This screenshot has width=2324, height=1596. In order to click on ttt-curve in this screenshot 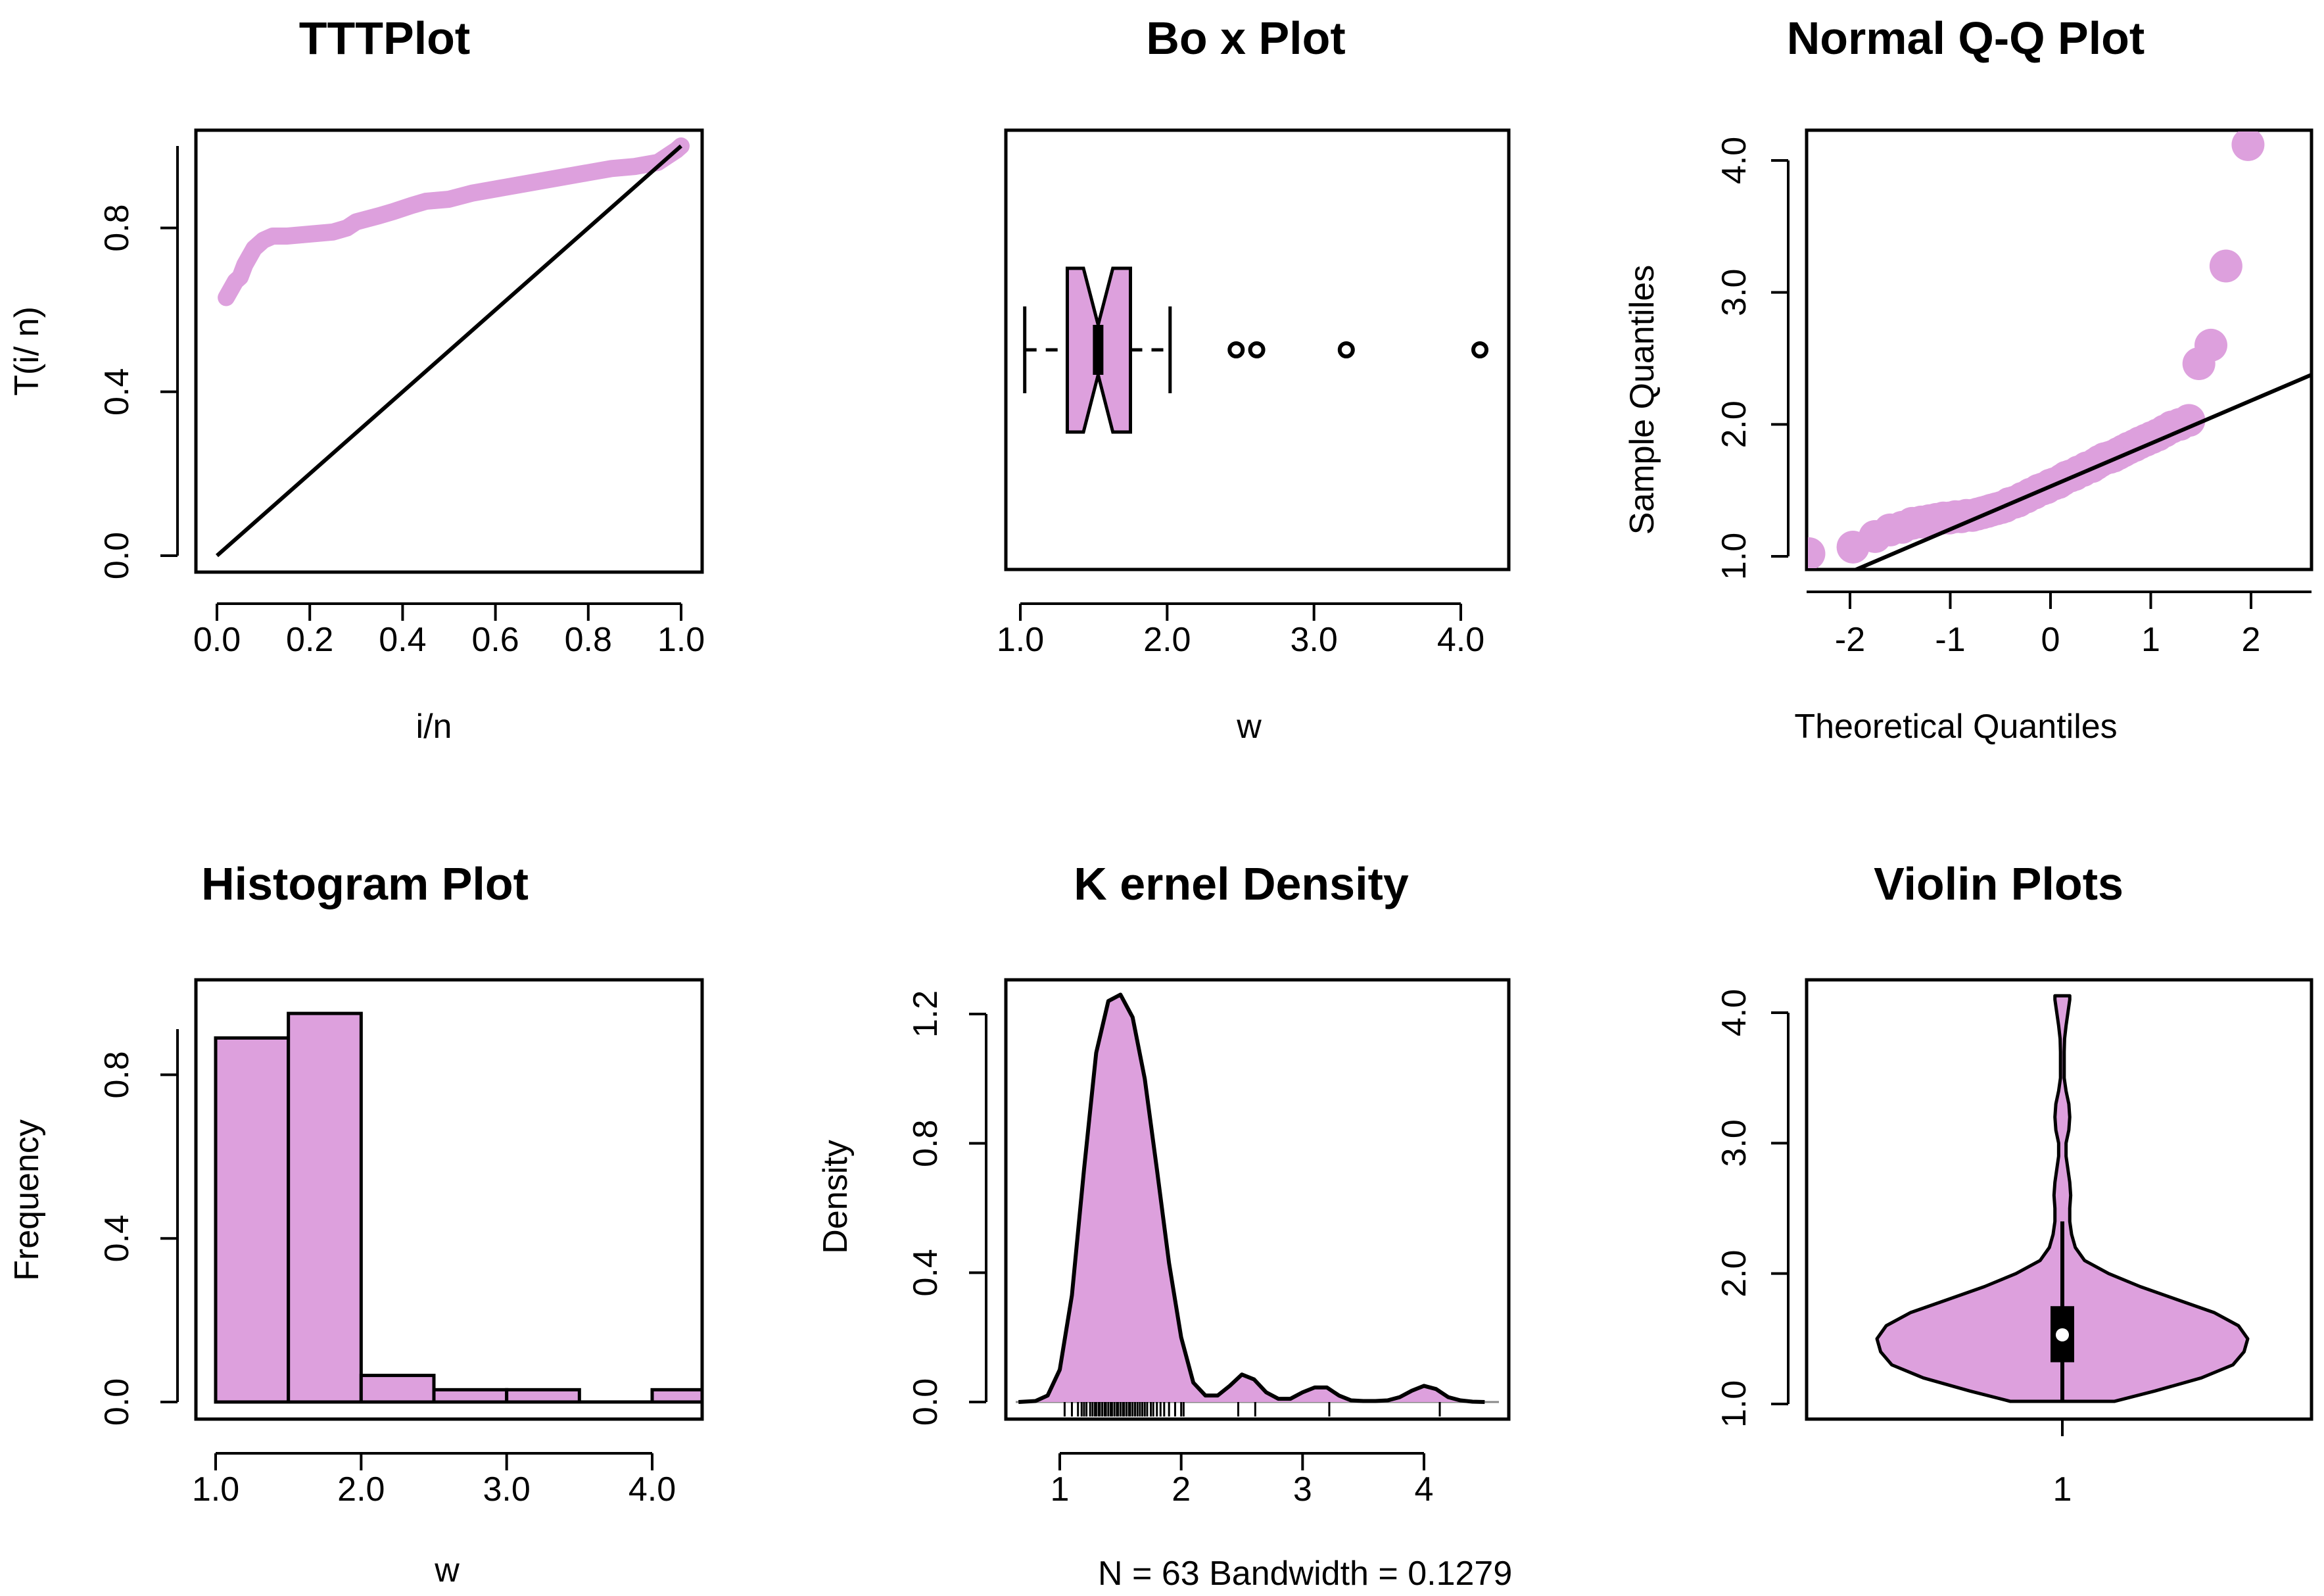, I will do `click(454, 221)`.